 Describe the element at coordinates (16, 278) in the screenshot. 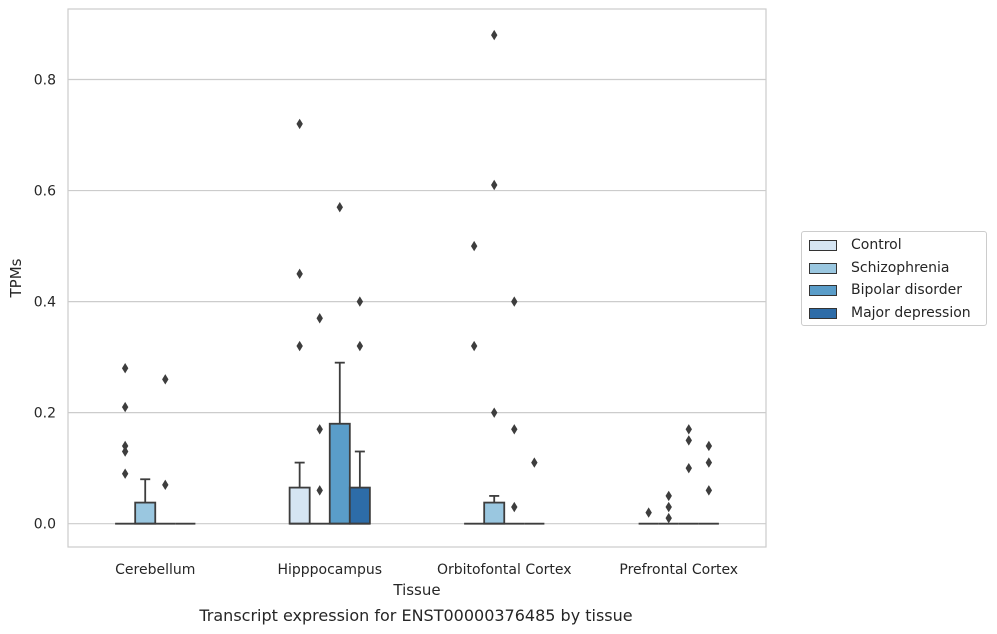

I see `y-axis-label: TPMs` at that location.